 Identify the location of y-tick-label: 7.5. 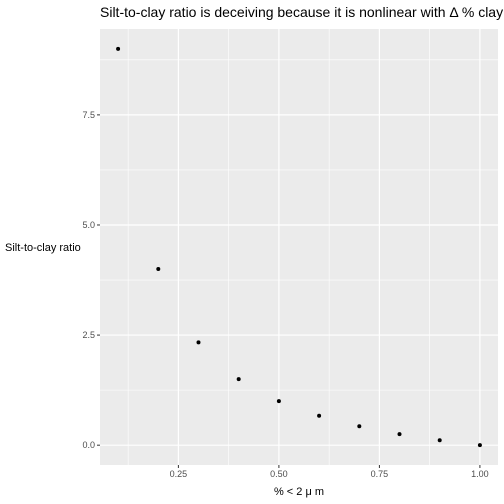
(88, 115).